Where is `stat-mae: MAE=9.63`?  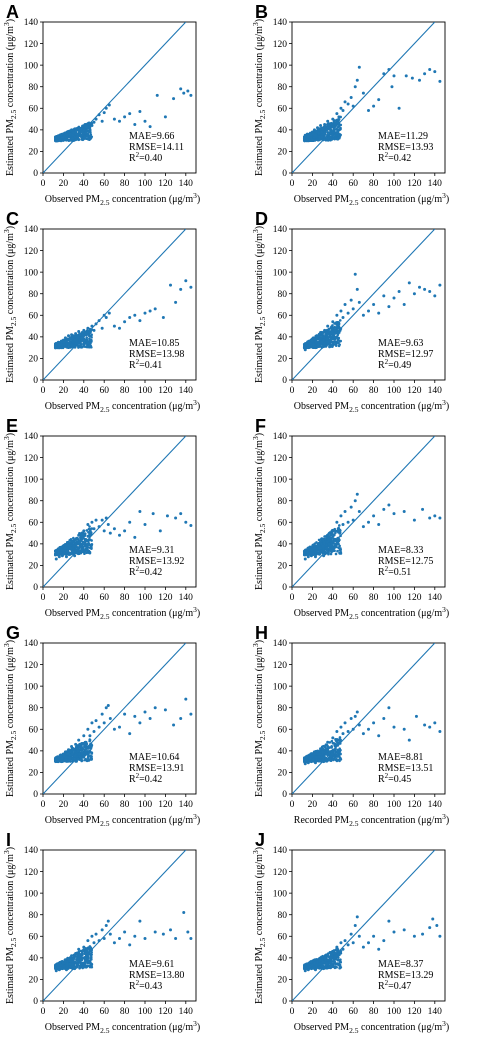 stat-mae: MAE=9.63 is located at coordinates (400, 343).